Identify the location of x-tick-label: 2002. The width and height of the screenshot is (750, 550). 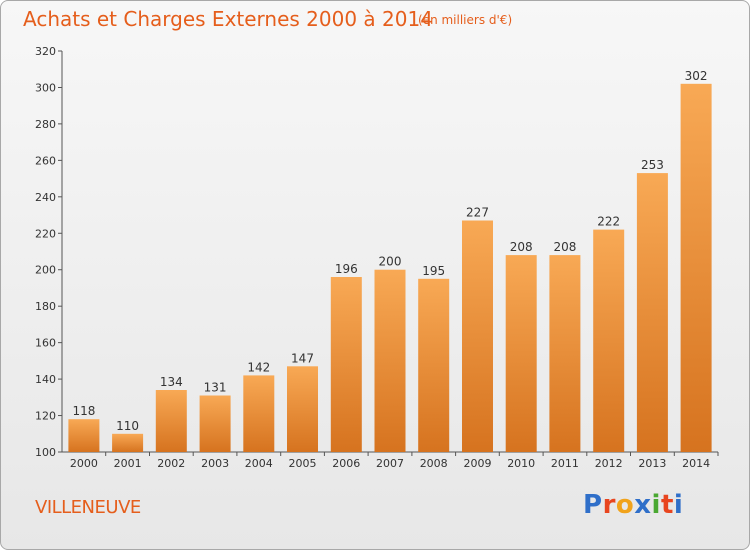
(171, 463).